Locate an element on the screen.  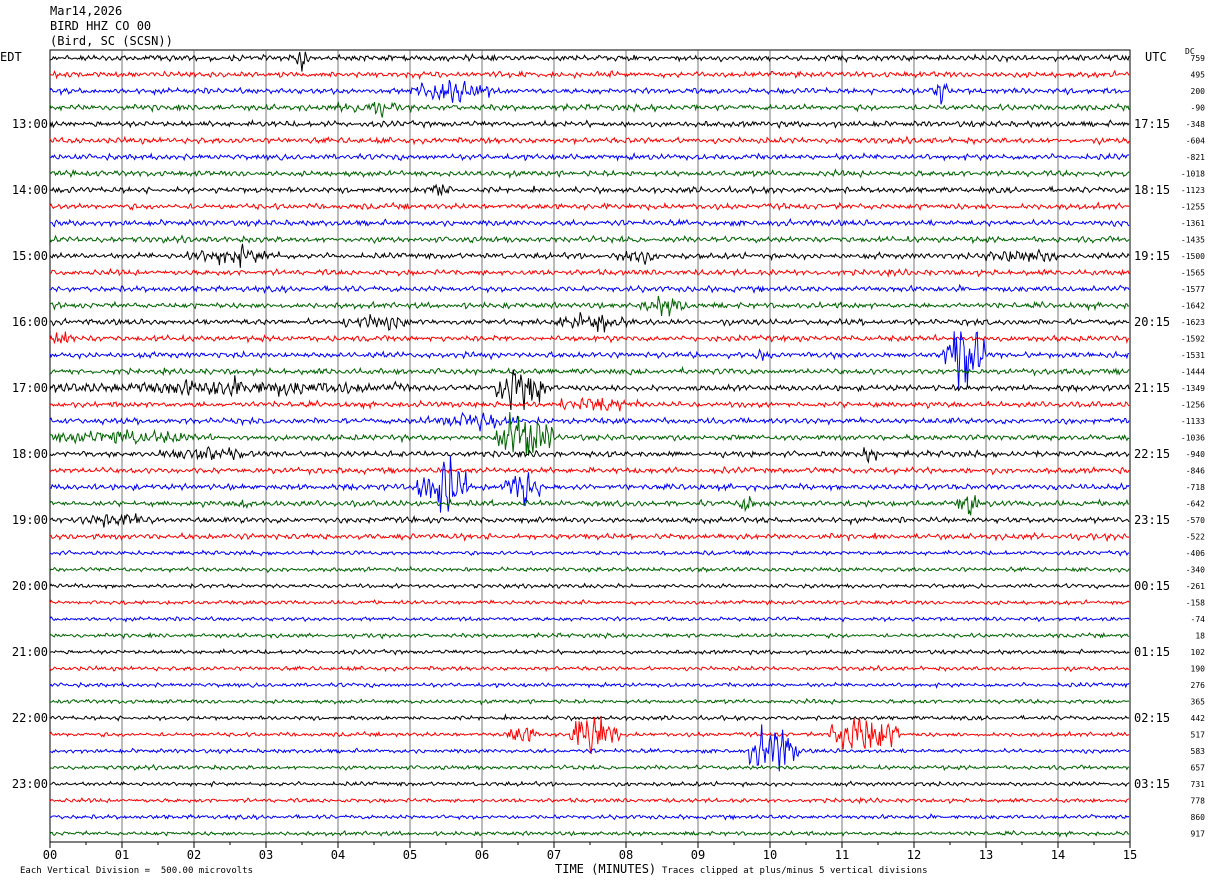
dc-offset-label: -1255 is located at coordinates (1193, 207).